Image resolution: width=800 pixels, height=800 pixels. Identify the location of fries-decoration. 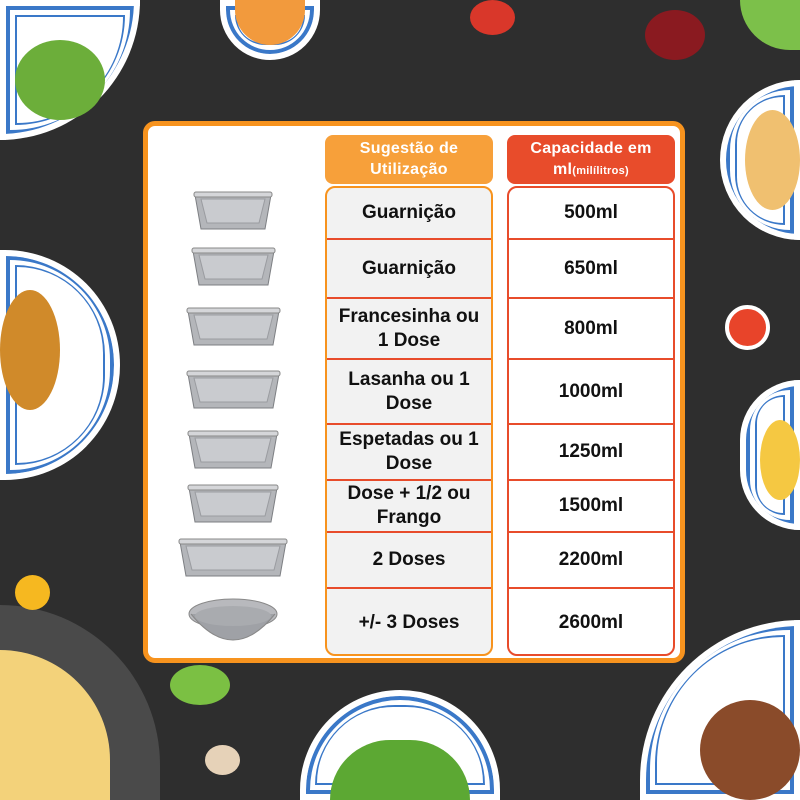
(780, 460).